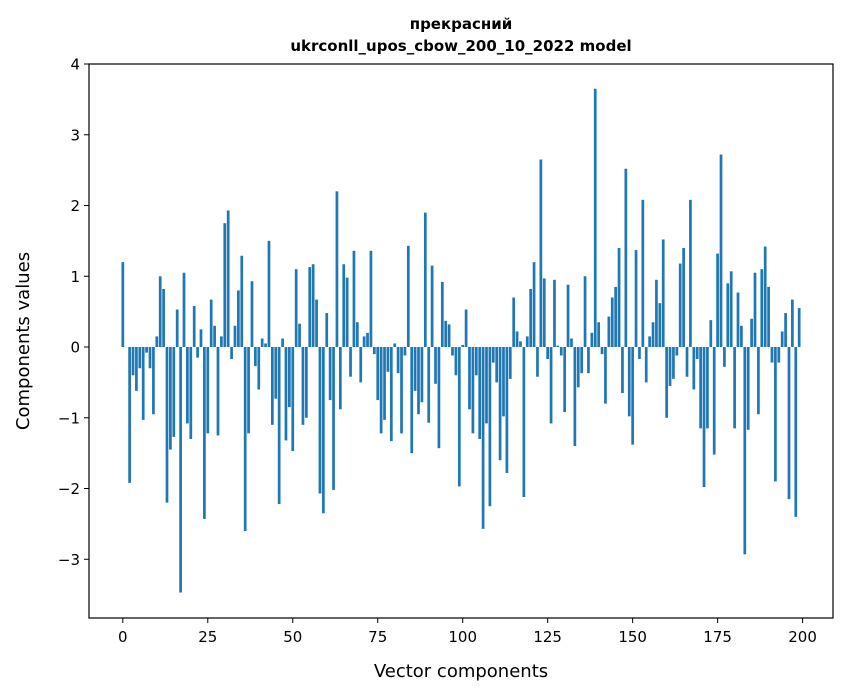 The height and width of the screenshot is (700, 847). What do you see at coordinates (207, 637) in the screenshot?
I see `x-tick-label: 25` at bounding box center [207, 637].